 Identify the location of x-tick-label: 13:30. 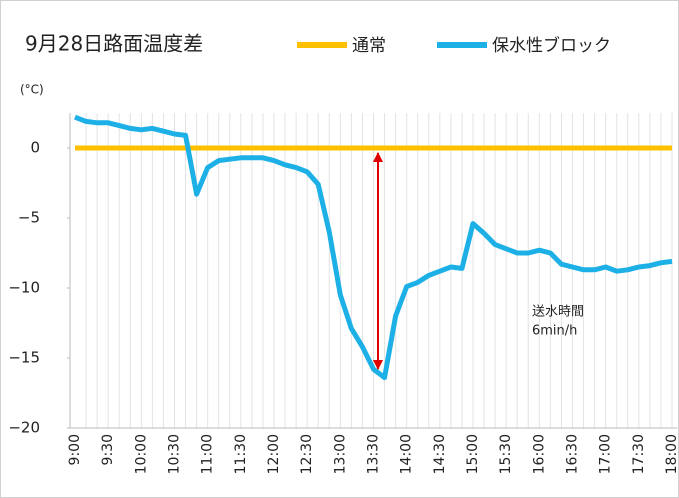
(374, 454).